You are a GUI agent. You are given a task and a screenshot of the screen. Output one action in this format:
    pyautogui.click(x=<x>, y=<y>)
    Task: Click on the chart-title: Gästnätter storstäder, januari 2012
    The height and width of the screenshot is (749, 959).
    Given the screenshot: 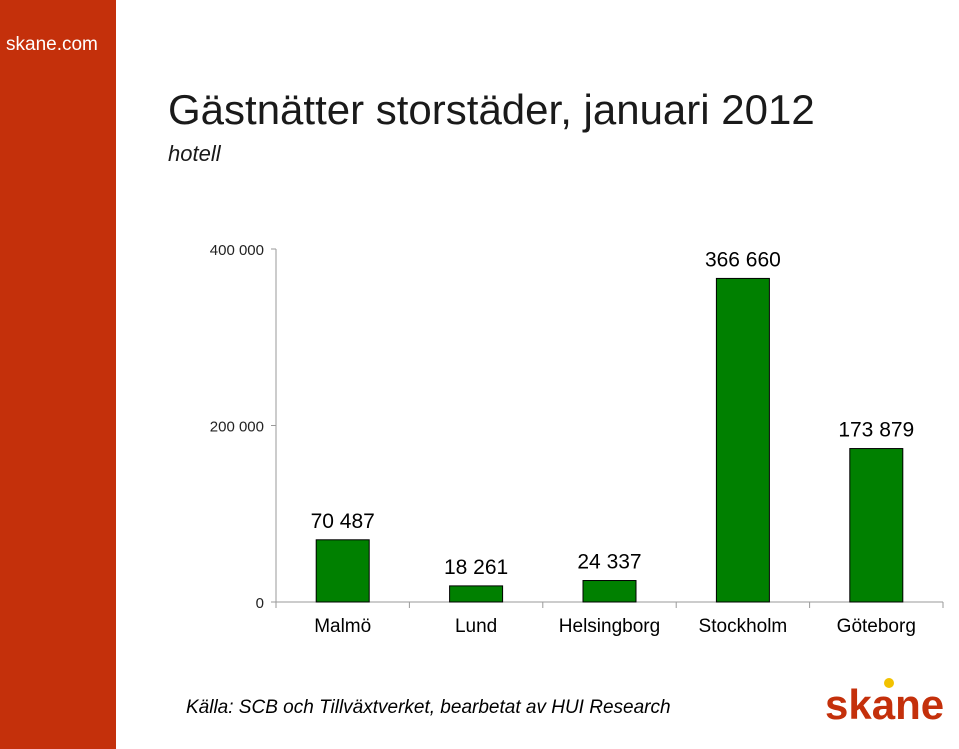 What is the action you would take?
    pyautogui.click(x=491, y=109)
    